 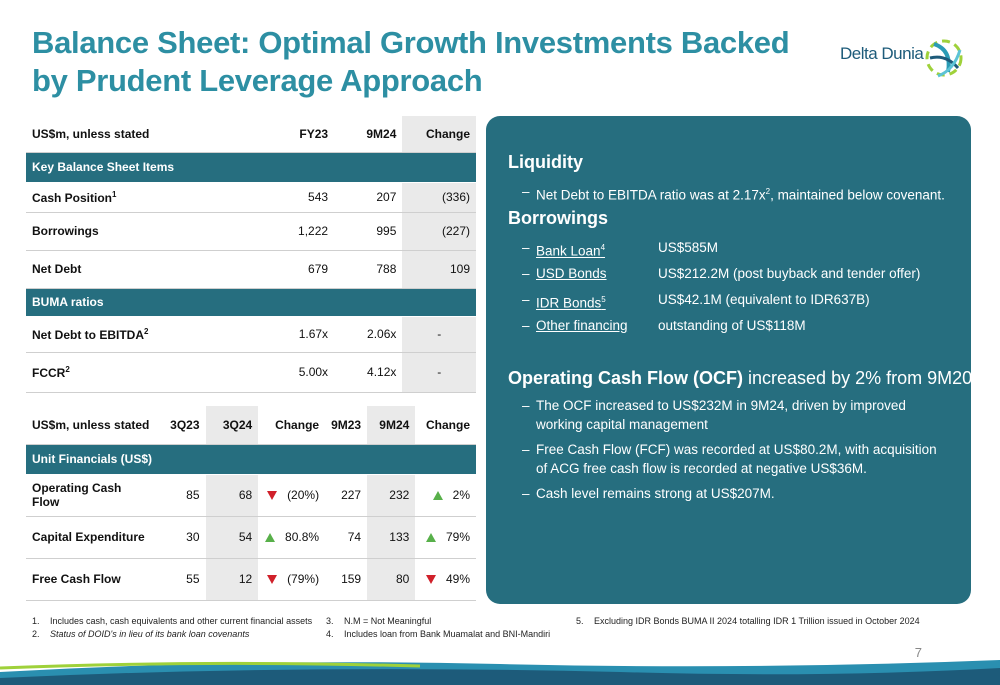 I want to click on row-label: Cash Position1, so click(x=133, y=197).